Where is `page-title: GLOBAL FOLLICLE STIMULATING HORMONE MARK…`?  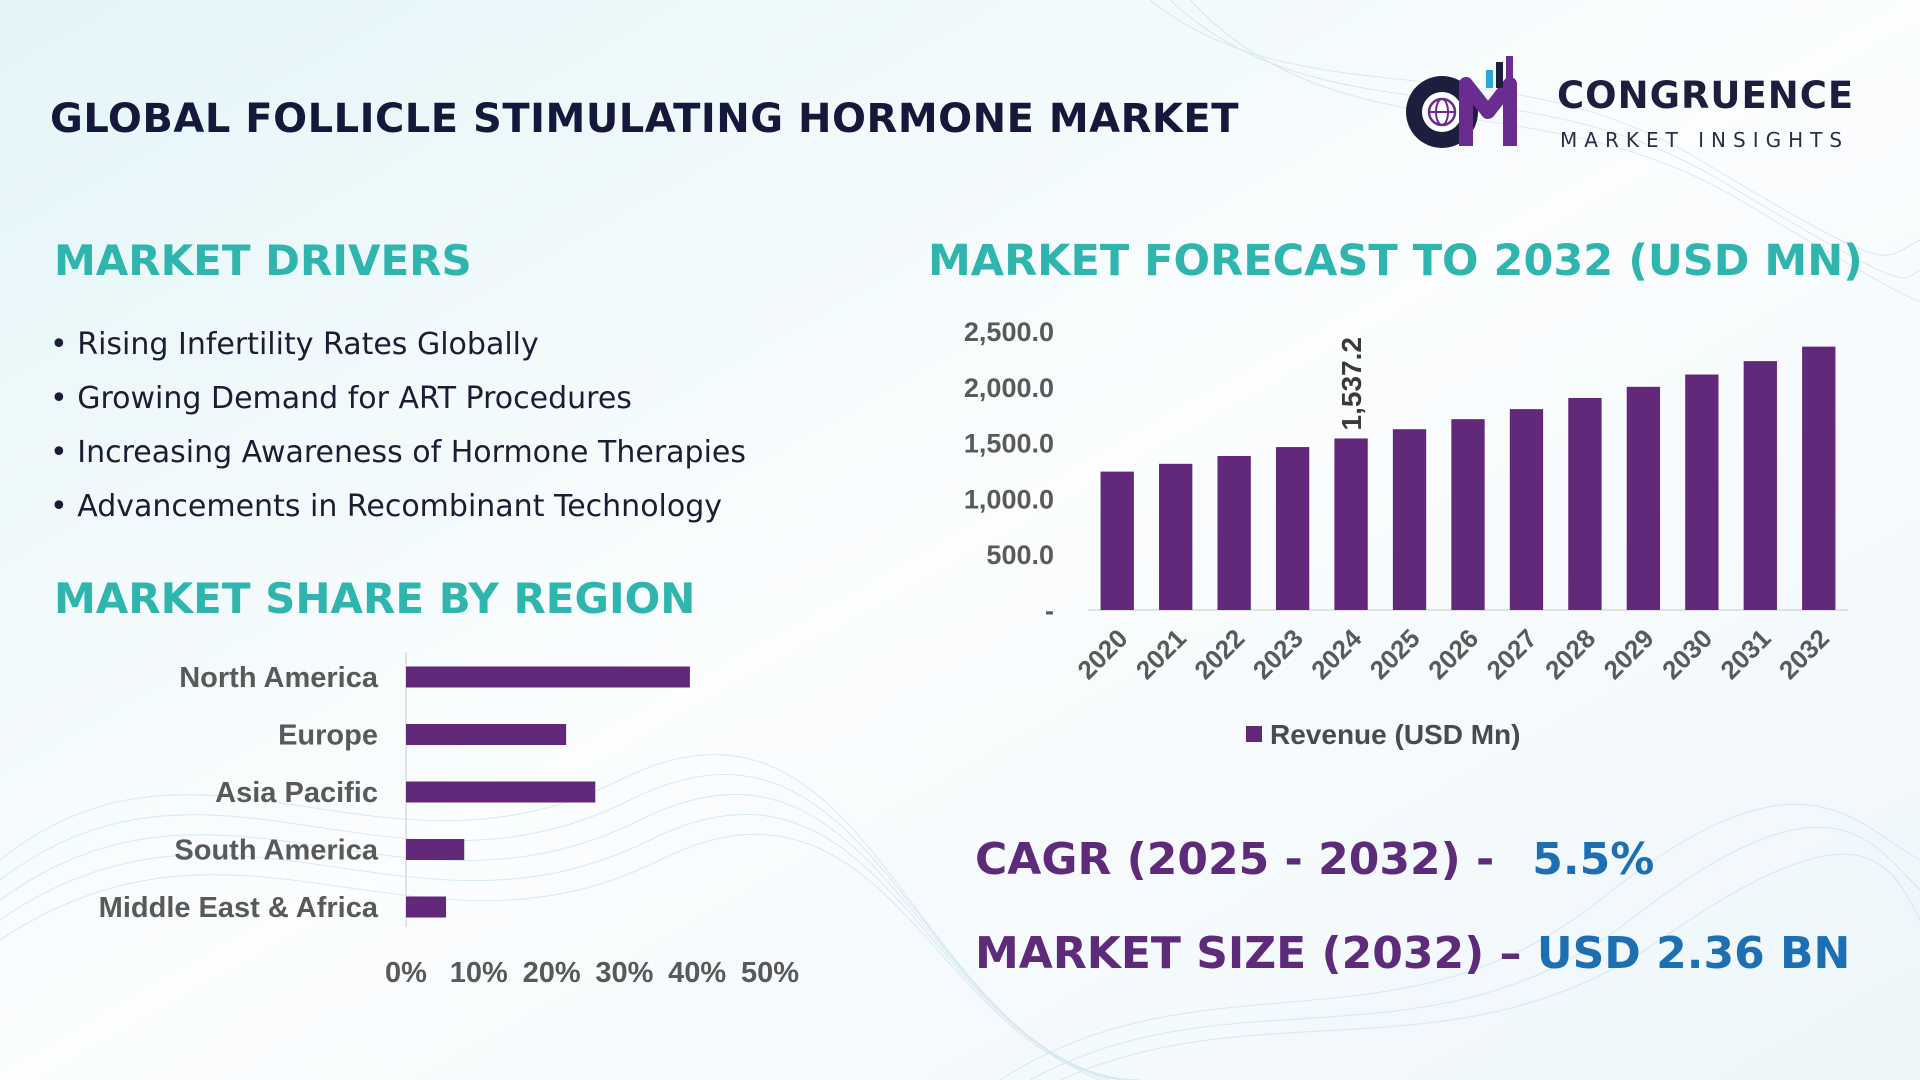
page-title: GLOBAL FOLLICLE STIMULATING HORMONE MARK… is located at coordinates (645, 119).